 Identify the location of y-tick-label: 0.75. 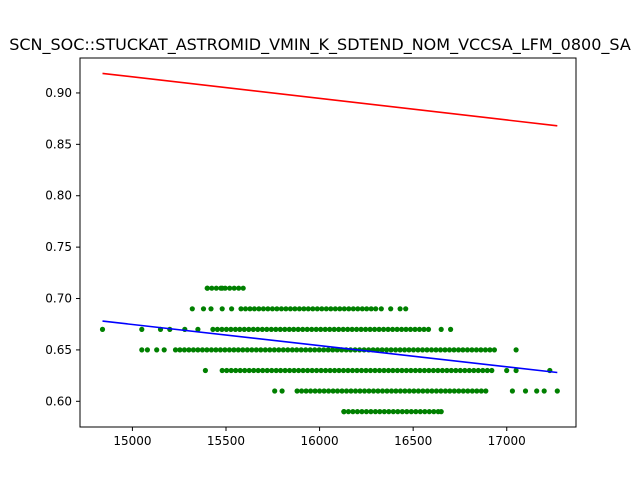
(58, 247).